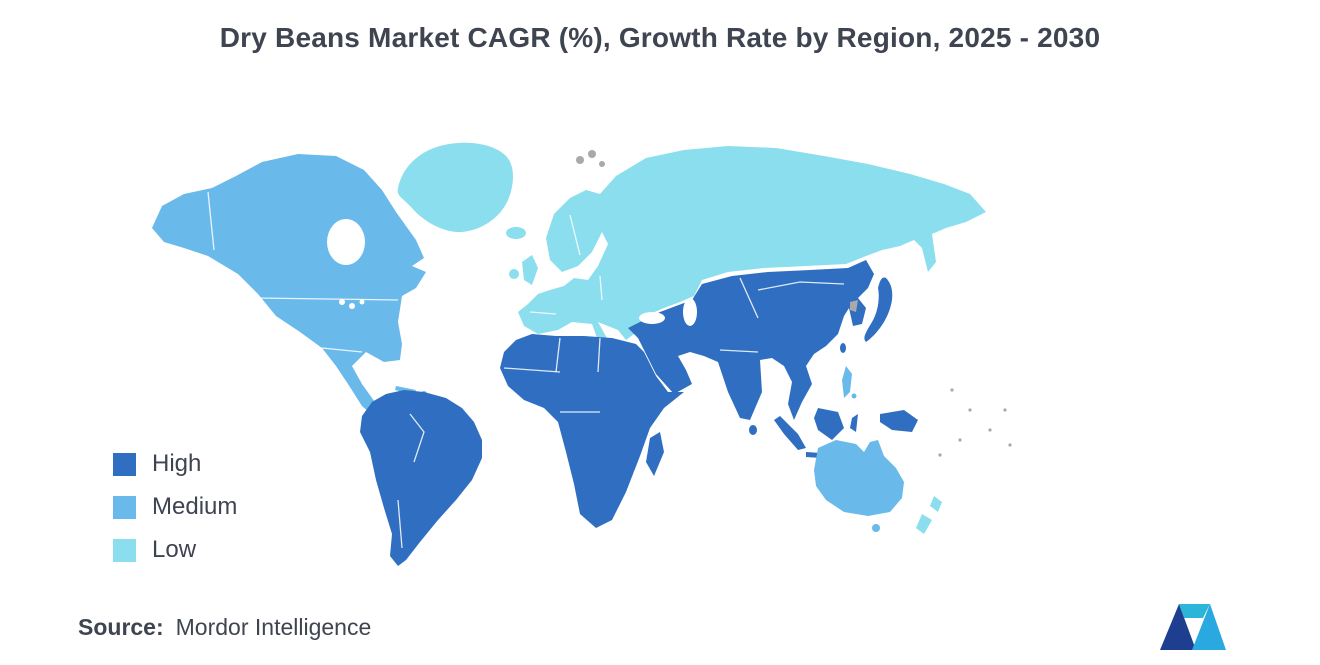 Image resolution: width=1320 pixels, height=665 pixels. I want to click on region-africa, so click(592, 431).